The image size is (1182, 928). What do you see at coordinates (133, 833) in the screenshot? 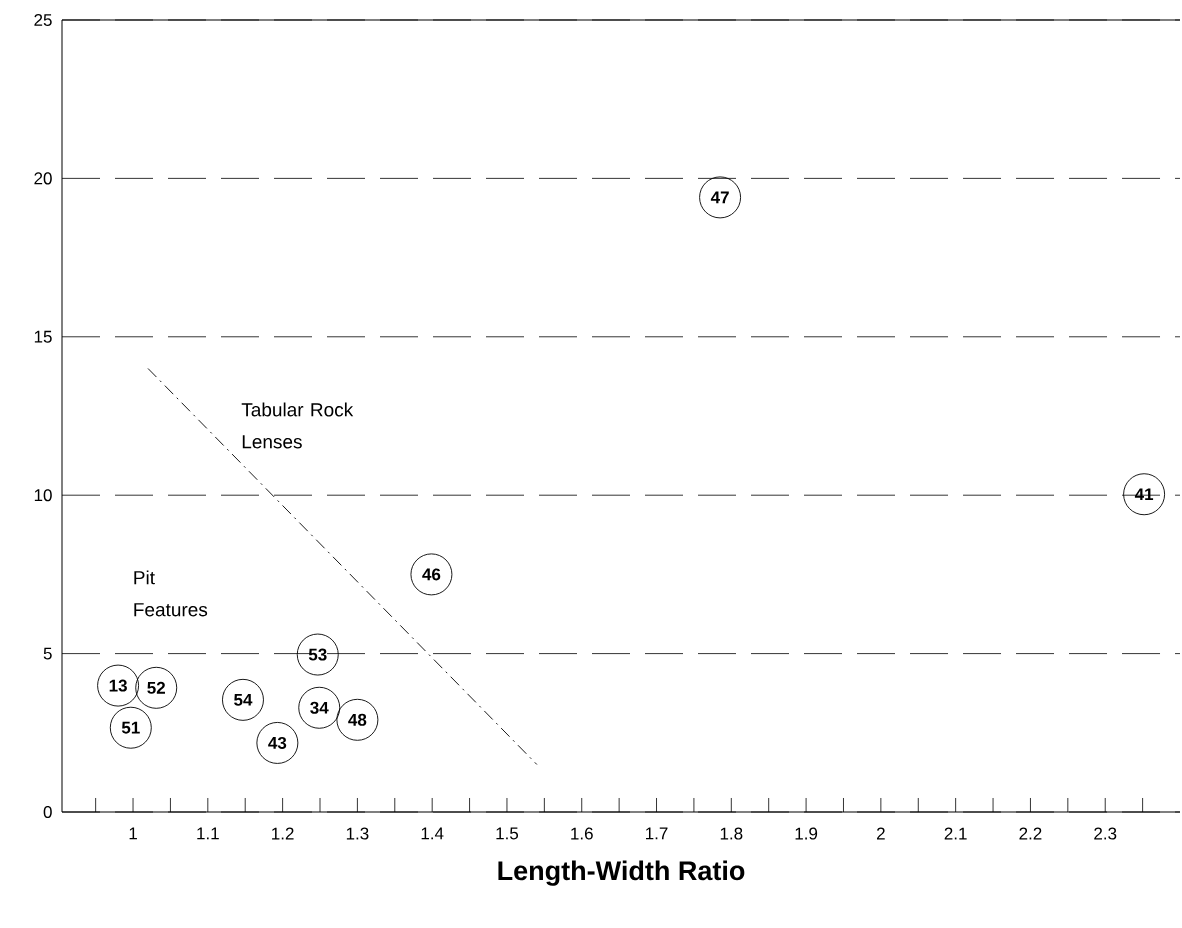
I see `x-tick-label: 1` at bounding box center [133, 833].